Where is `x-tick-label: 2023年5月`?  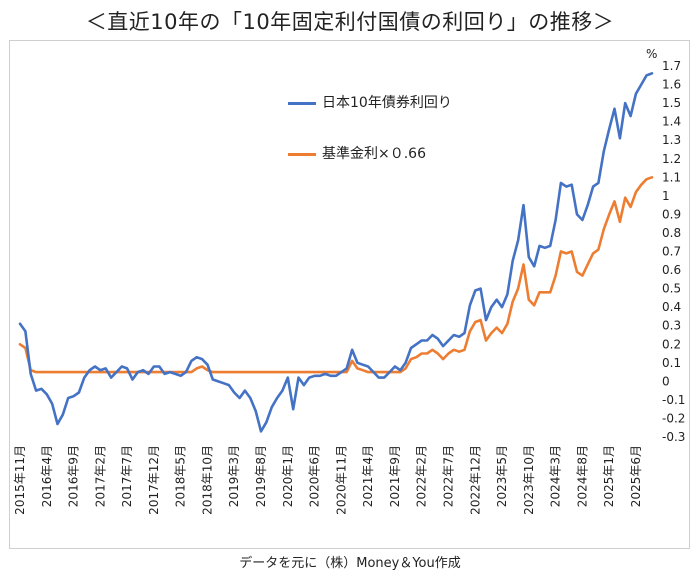 x-tick-label: 2023年5月 is located at coordinates (502, 476).